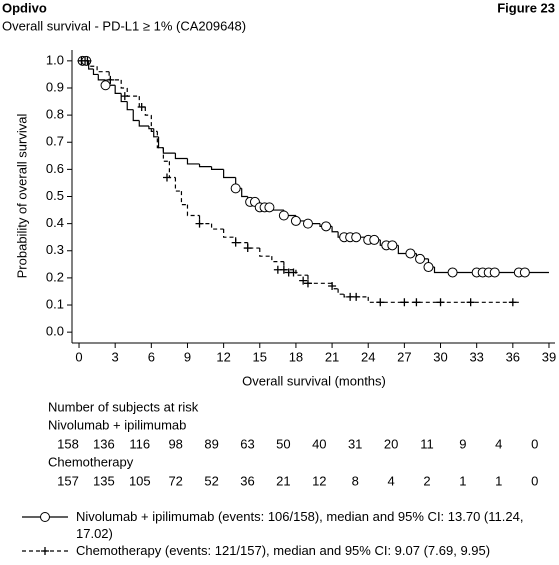  Describe the element at coordinates (526, 7) in the screenshot. I see `figure-label: Figure 23` at that location.